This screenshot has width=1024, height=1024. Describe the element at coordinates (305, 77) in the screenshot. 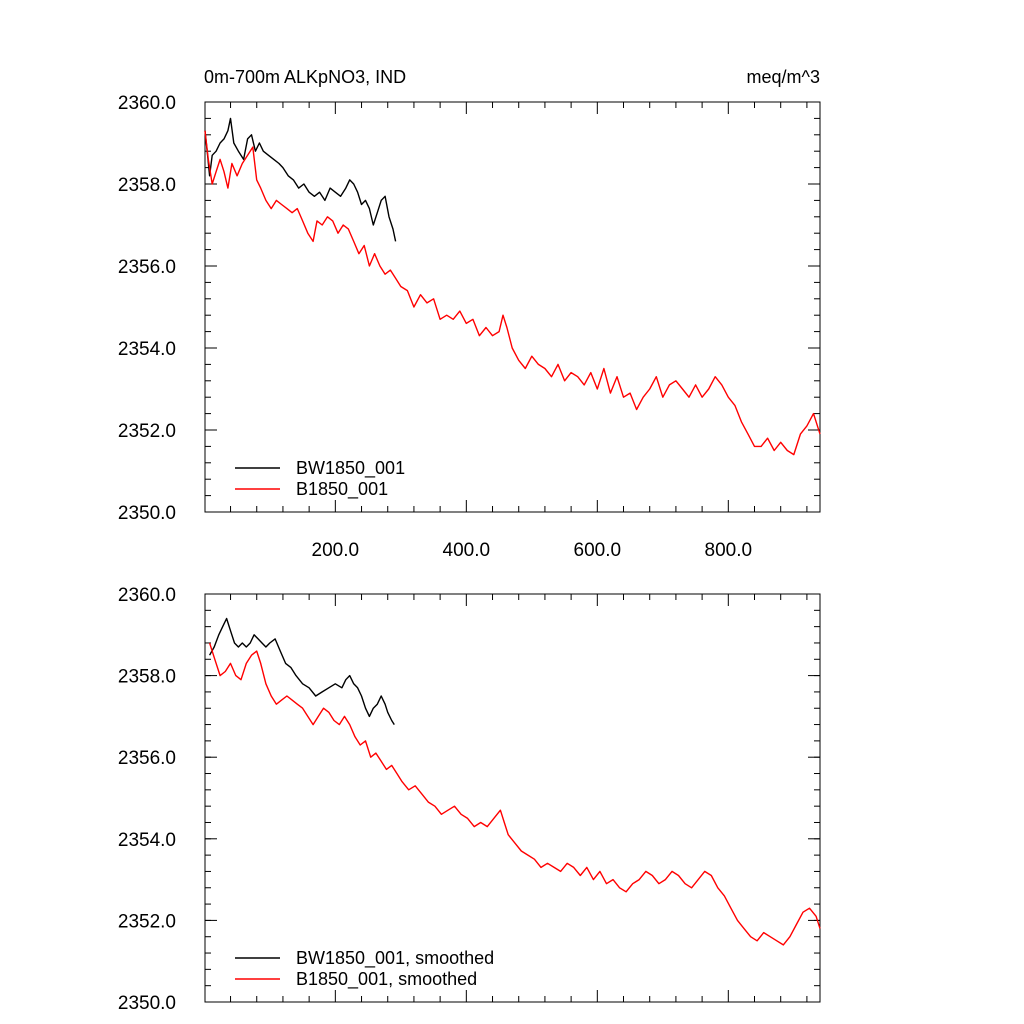

I see `chart-title: 0m-700m ALKpNO3, IND` at that location.